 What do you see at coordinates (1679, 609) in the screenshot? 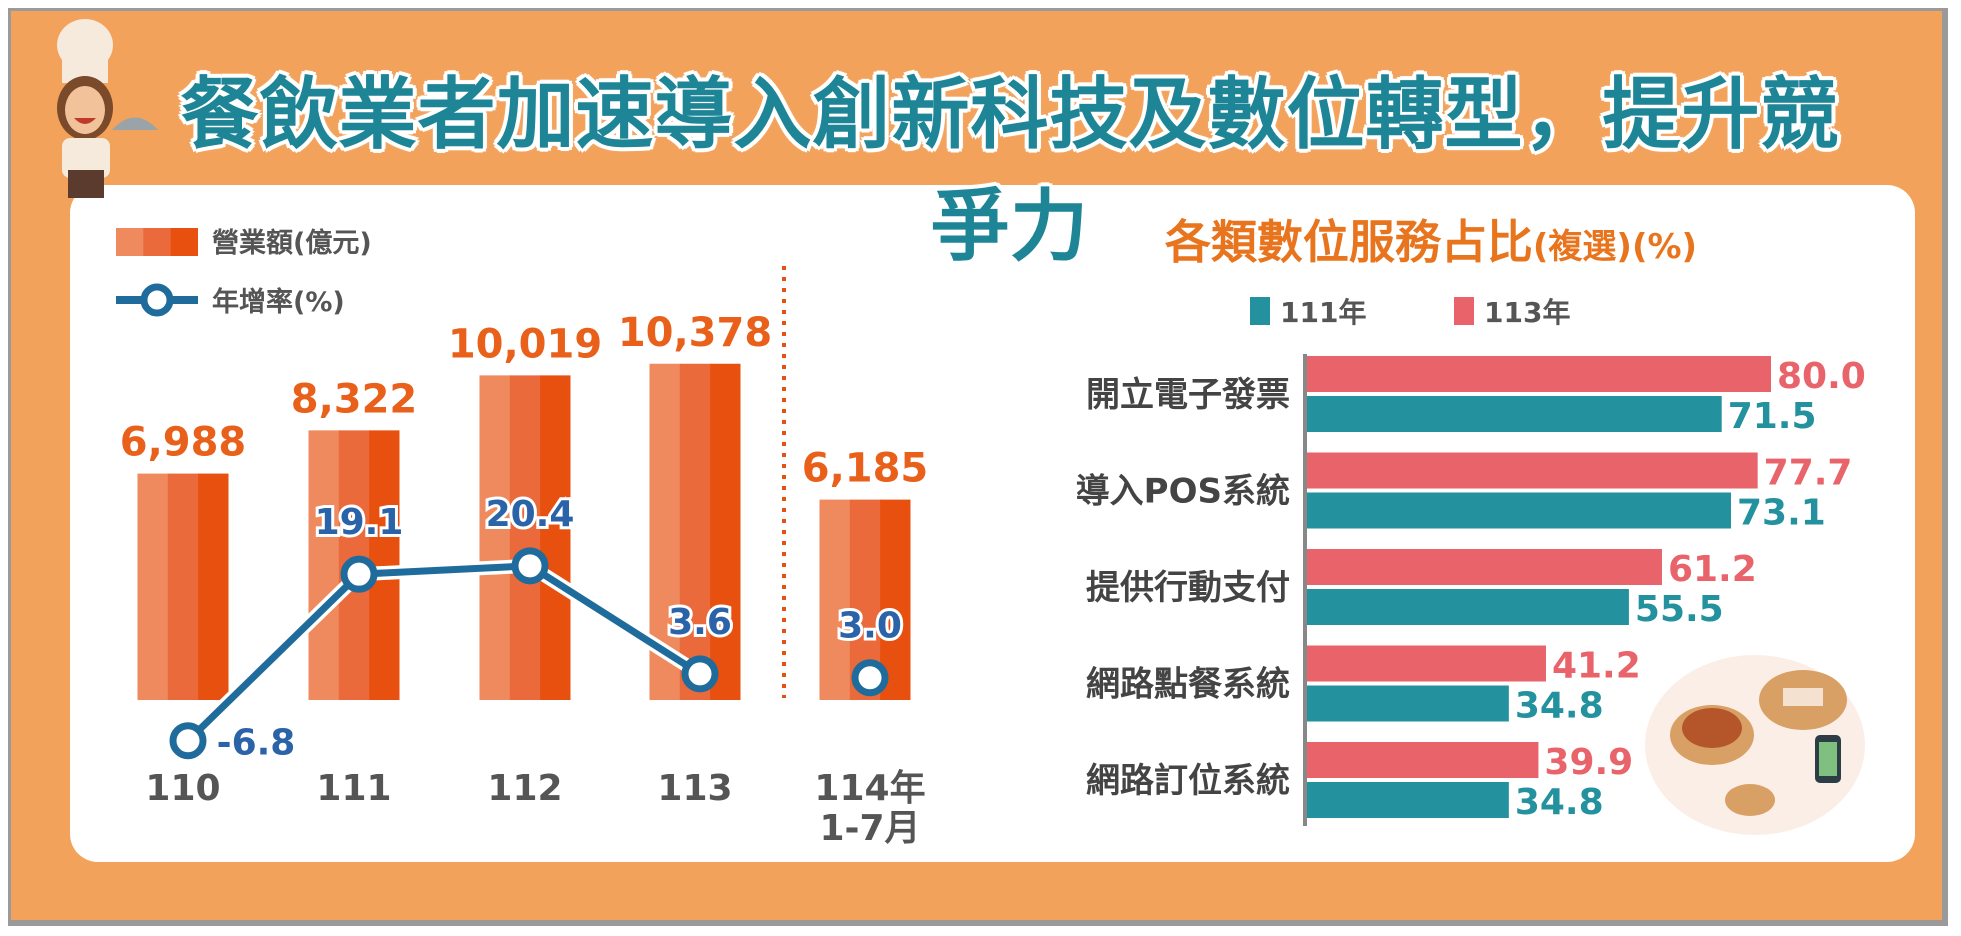
I see `service-value-label: 55.5` at bounding box center [1679, 609].